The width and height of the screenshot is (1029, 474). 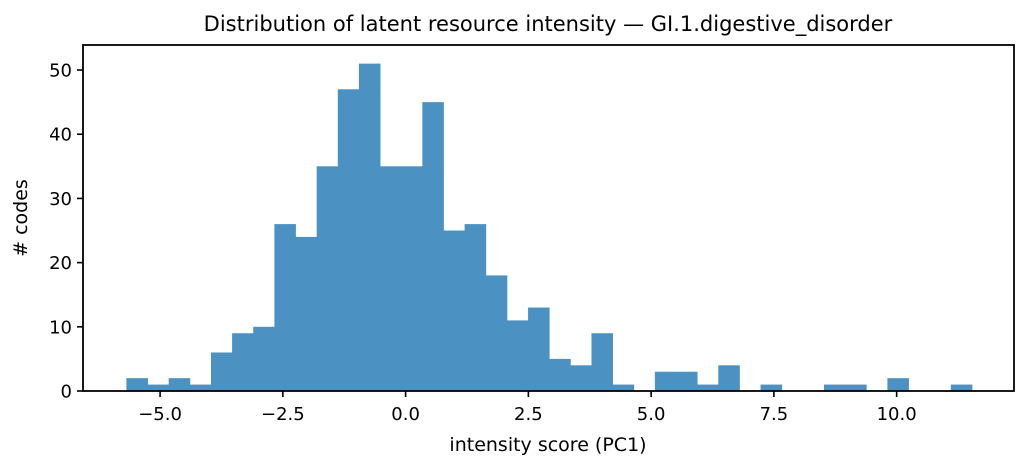 What do you see at coordinates (60, 135) in the screenshot?
I see `y-tick-label: 40` at bounding box center [60, 135].